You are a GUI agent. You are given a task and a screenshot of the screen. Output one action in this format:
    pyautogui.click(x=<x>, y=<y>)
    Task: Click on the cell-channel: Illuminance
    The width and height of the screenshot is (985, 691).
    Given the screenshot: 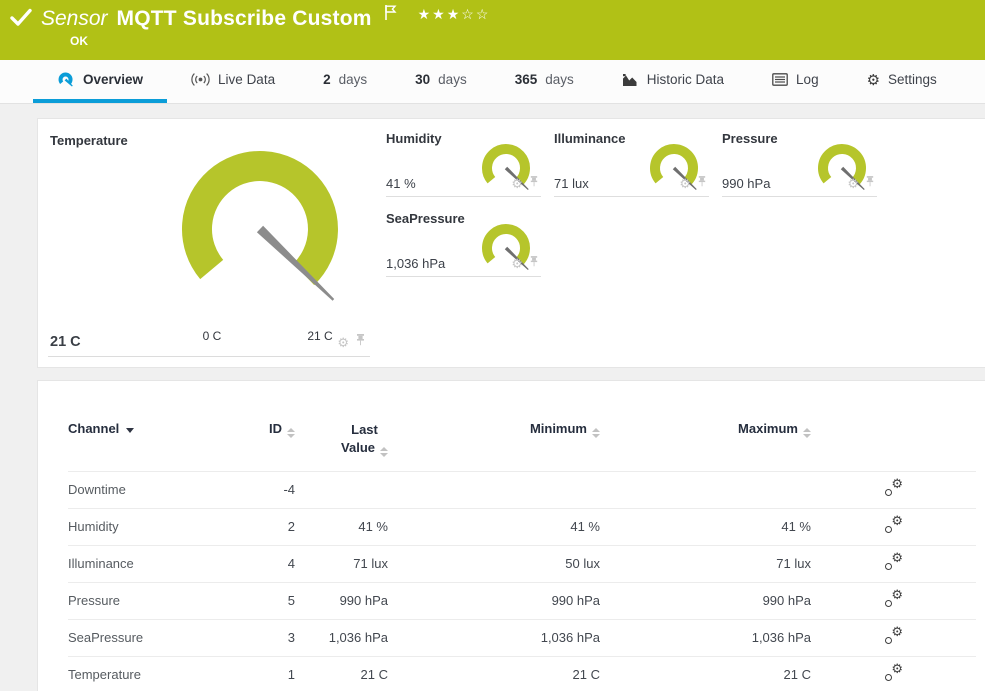 What is the action you would take?
    pyautogui.click(x=165, y=563)
    